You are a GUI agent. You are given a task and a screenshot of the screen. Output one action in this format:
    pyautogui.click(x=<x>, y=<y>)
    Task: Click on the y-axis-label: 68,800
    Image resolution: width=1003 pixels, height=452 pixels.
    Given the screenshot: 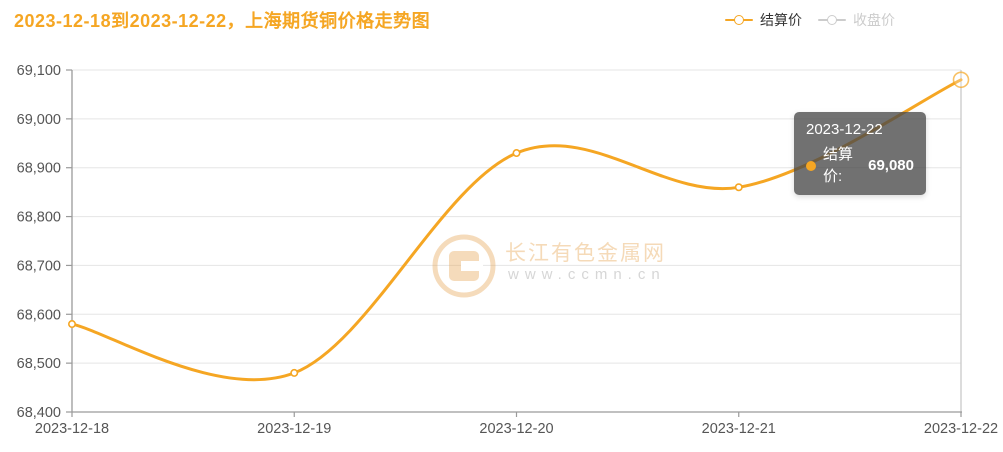 What is the action you would take?
    pyautogui.click(x=39, y=218)
    